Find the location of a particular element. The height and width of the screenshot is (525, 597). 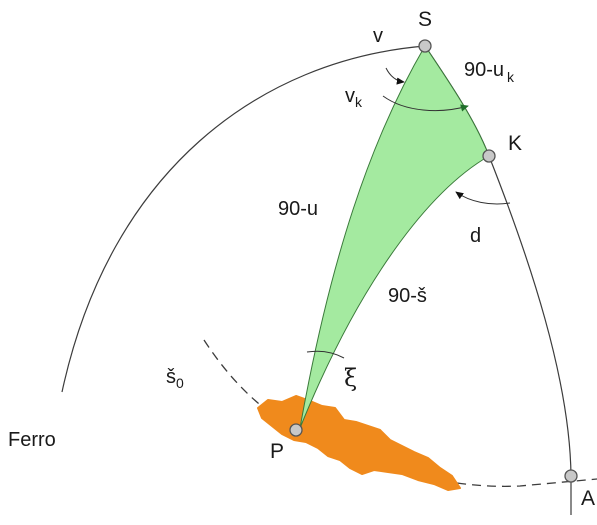

angle-arc-vk is located at coordinates (425, 103).